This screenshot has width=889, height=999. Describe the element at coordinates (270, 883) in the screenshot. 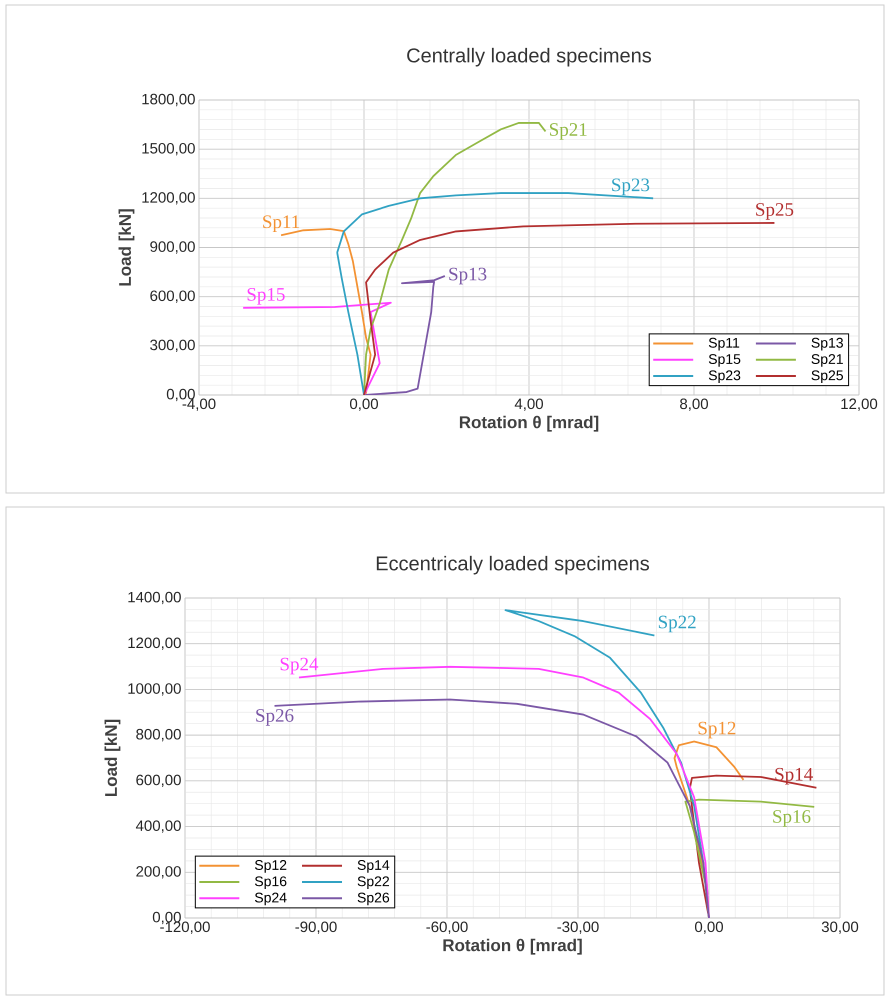

I see `legend-label: Sp16` at that location.